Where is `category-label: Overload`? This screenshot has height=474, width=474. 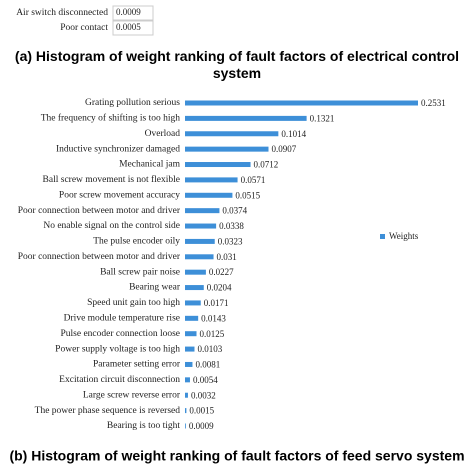
category-label: Overload is located at coordinates (163, 134).